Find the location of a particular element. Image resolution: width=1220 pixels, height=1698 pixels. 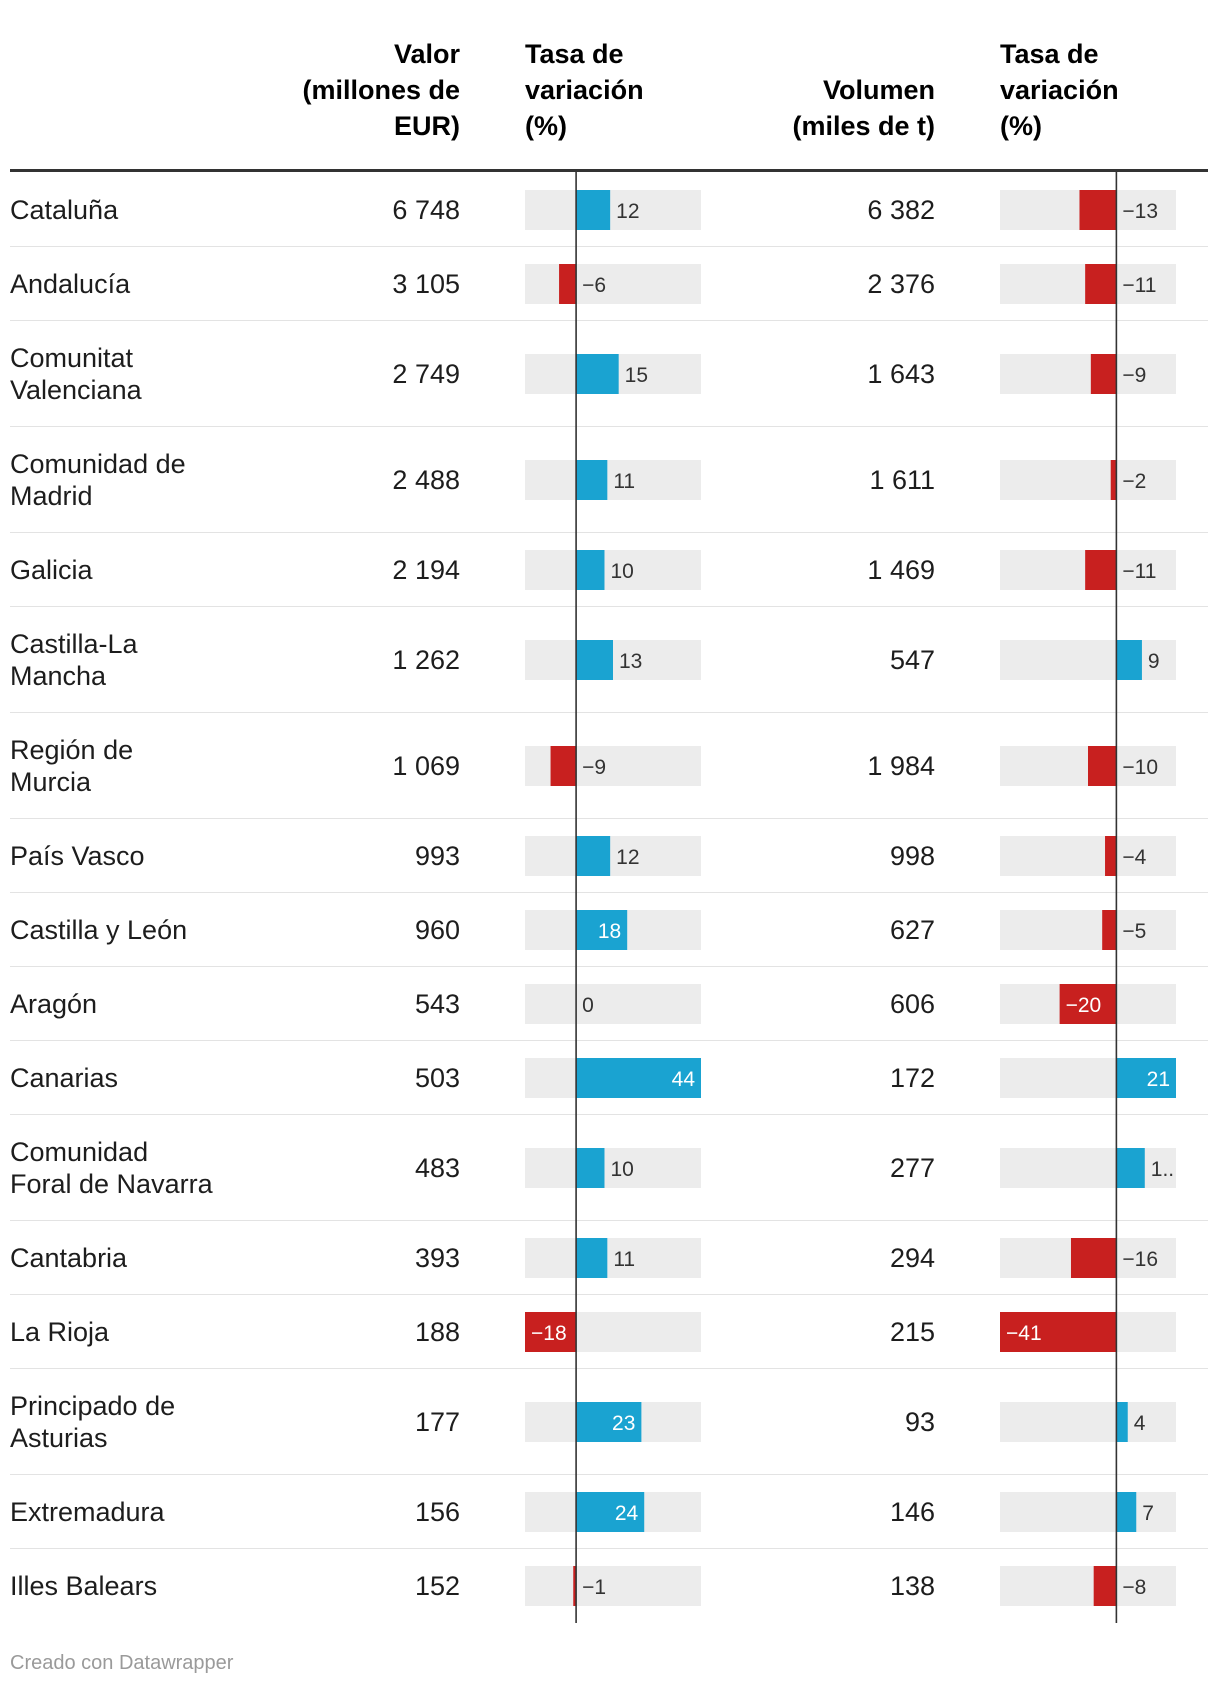

region-name: País Vasco is located at coordinates (77, 856).